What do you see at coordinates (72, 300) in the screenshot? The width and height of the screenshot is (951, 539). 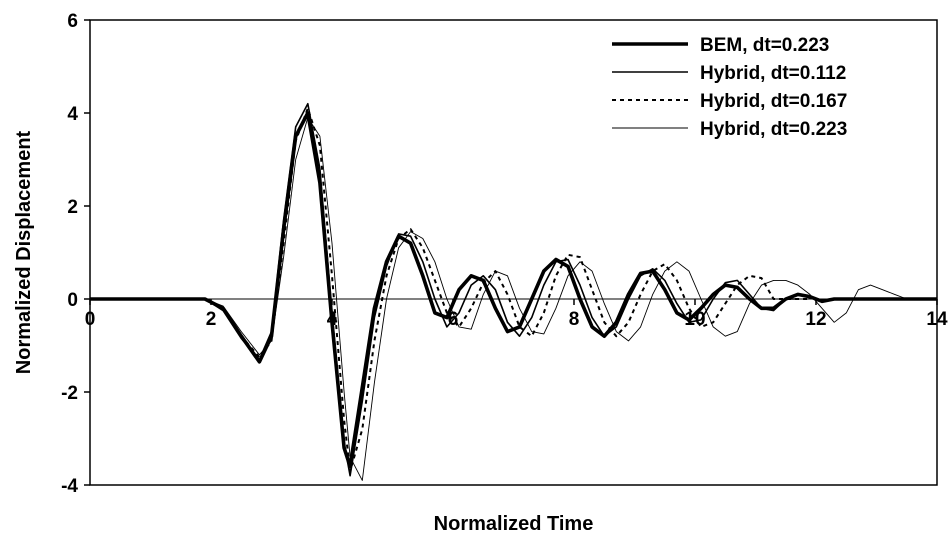 I see `y-tick-label: 0` at bounding box center [72, 300].